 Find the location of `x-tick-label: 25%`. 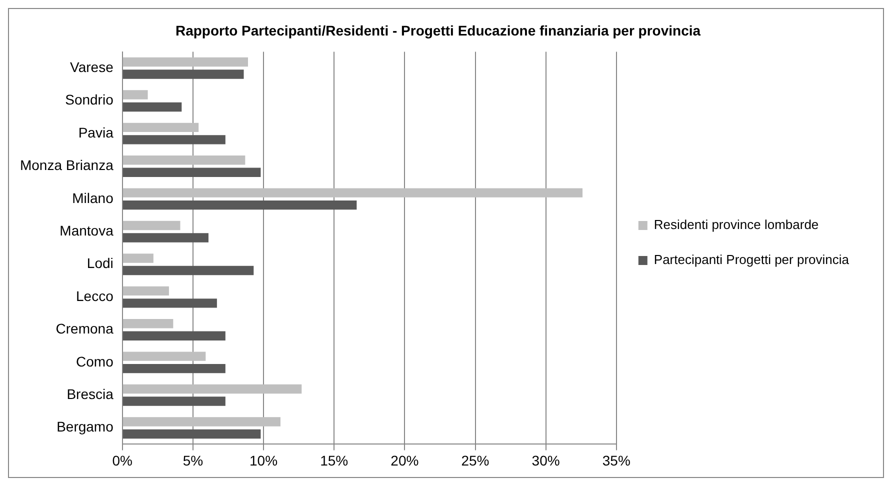

x-tick-label: 25% is located at coordinates (475, 460).